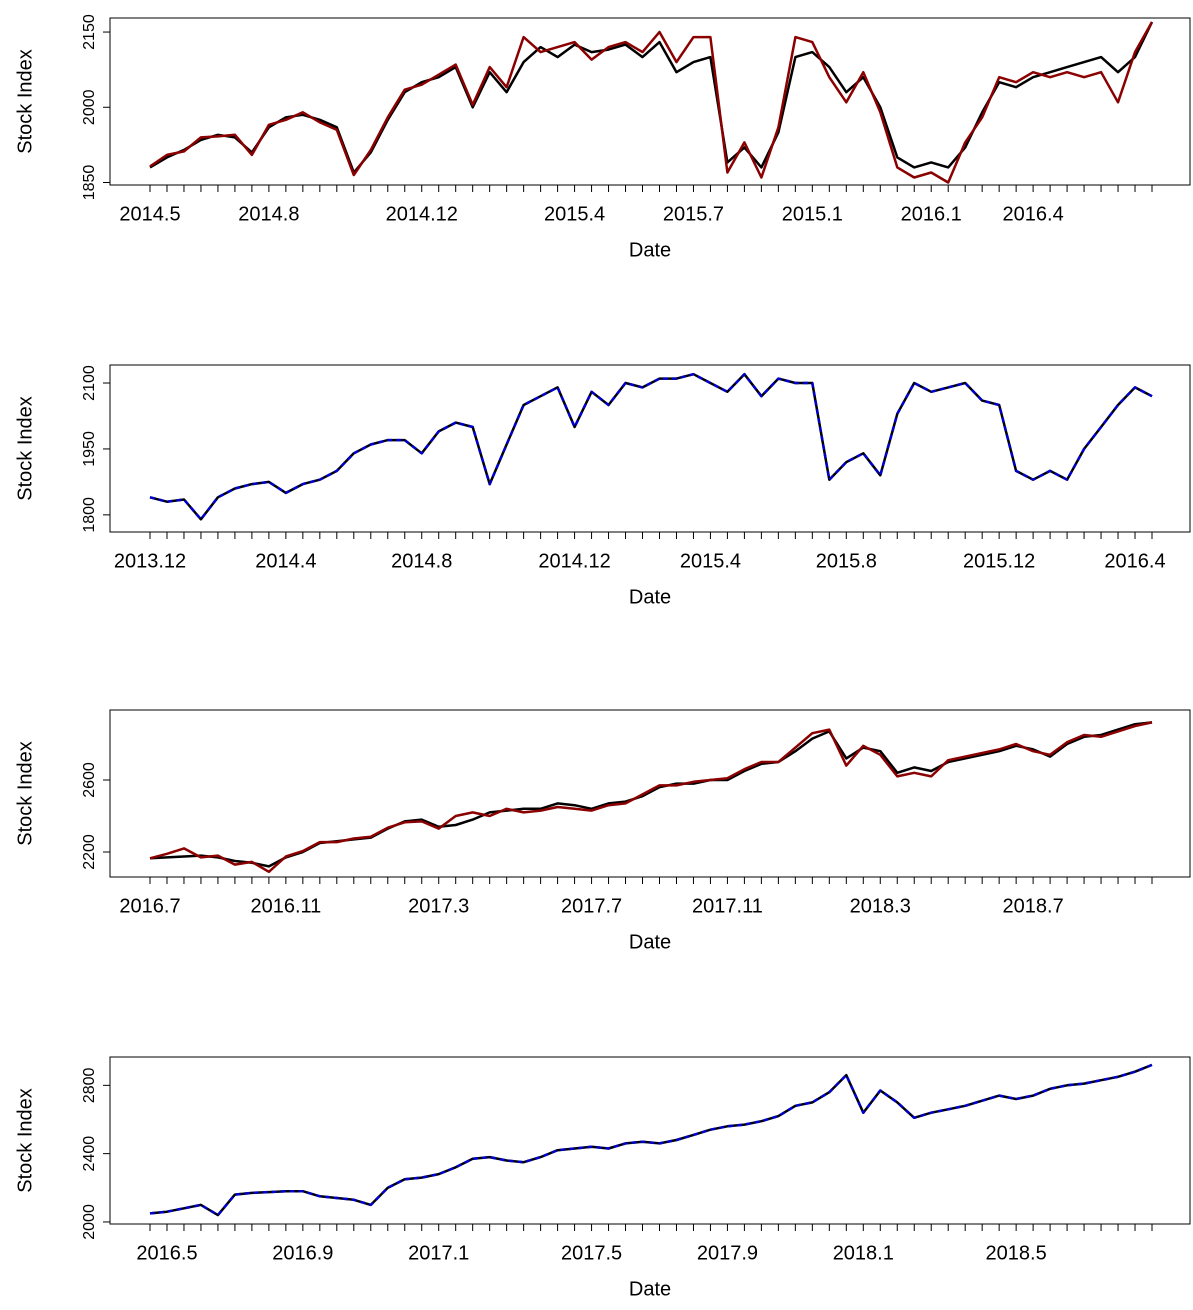 The image size is (1193, 1310). I want to click on x-tick-label: 2016.5, so click(166, 1253).